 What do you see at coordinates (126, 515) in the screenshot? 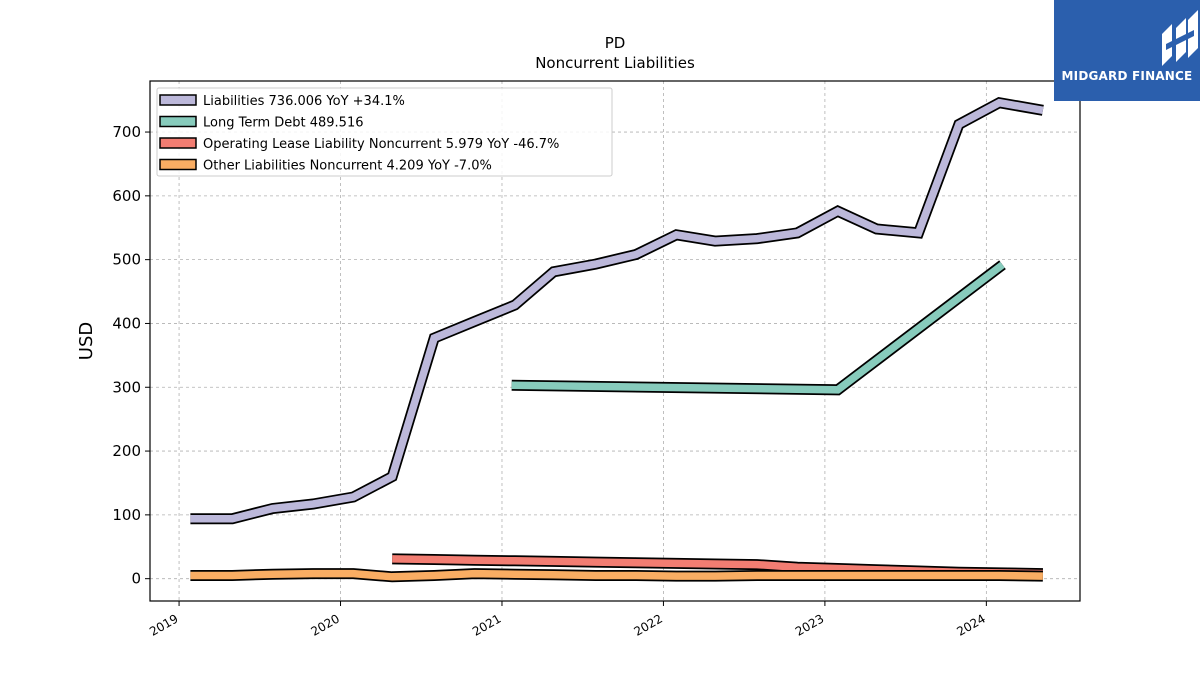
I see `y-tick-label-1: 100` at bounding box center [126, 515].